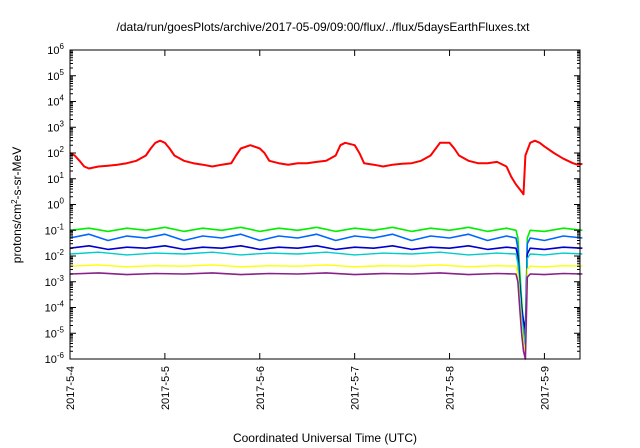  Describe the element at coordinates (261, 388) in the screenshot. I see `x-tick-label: 2017-5-6` at that location.